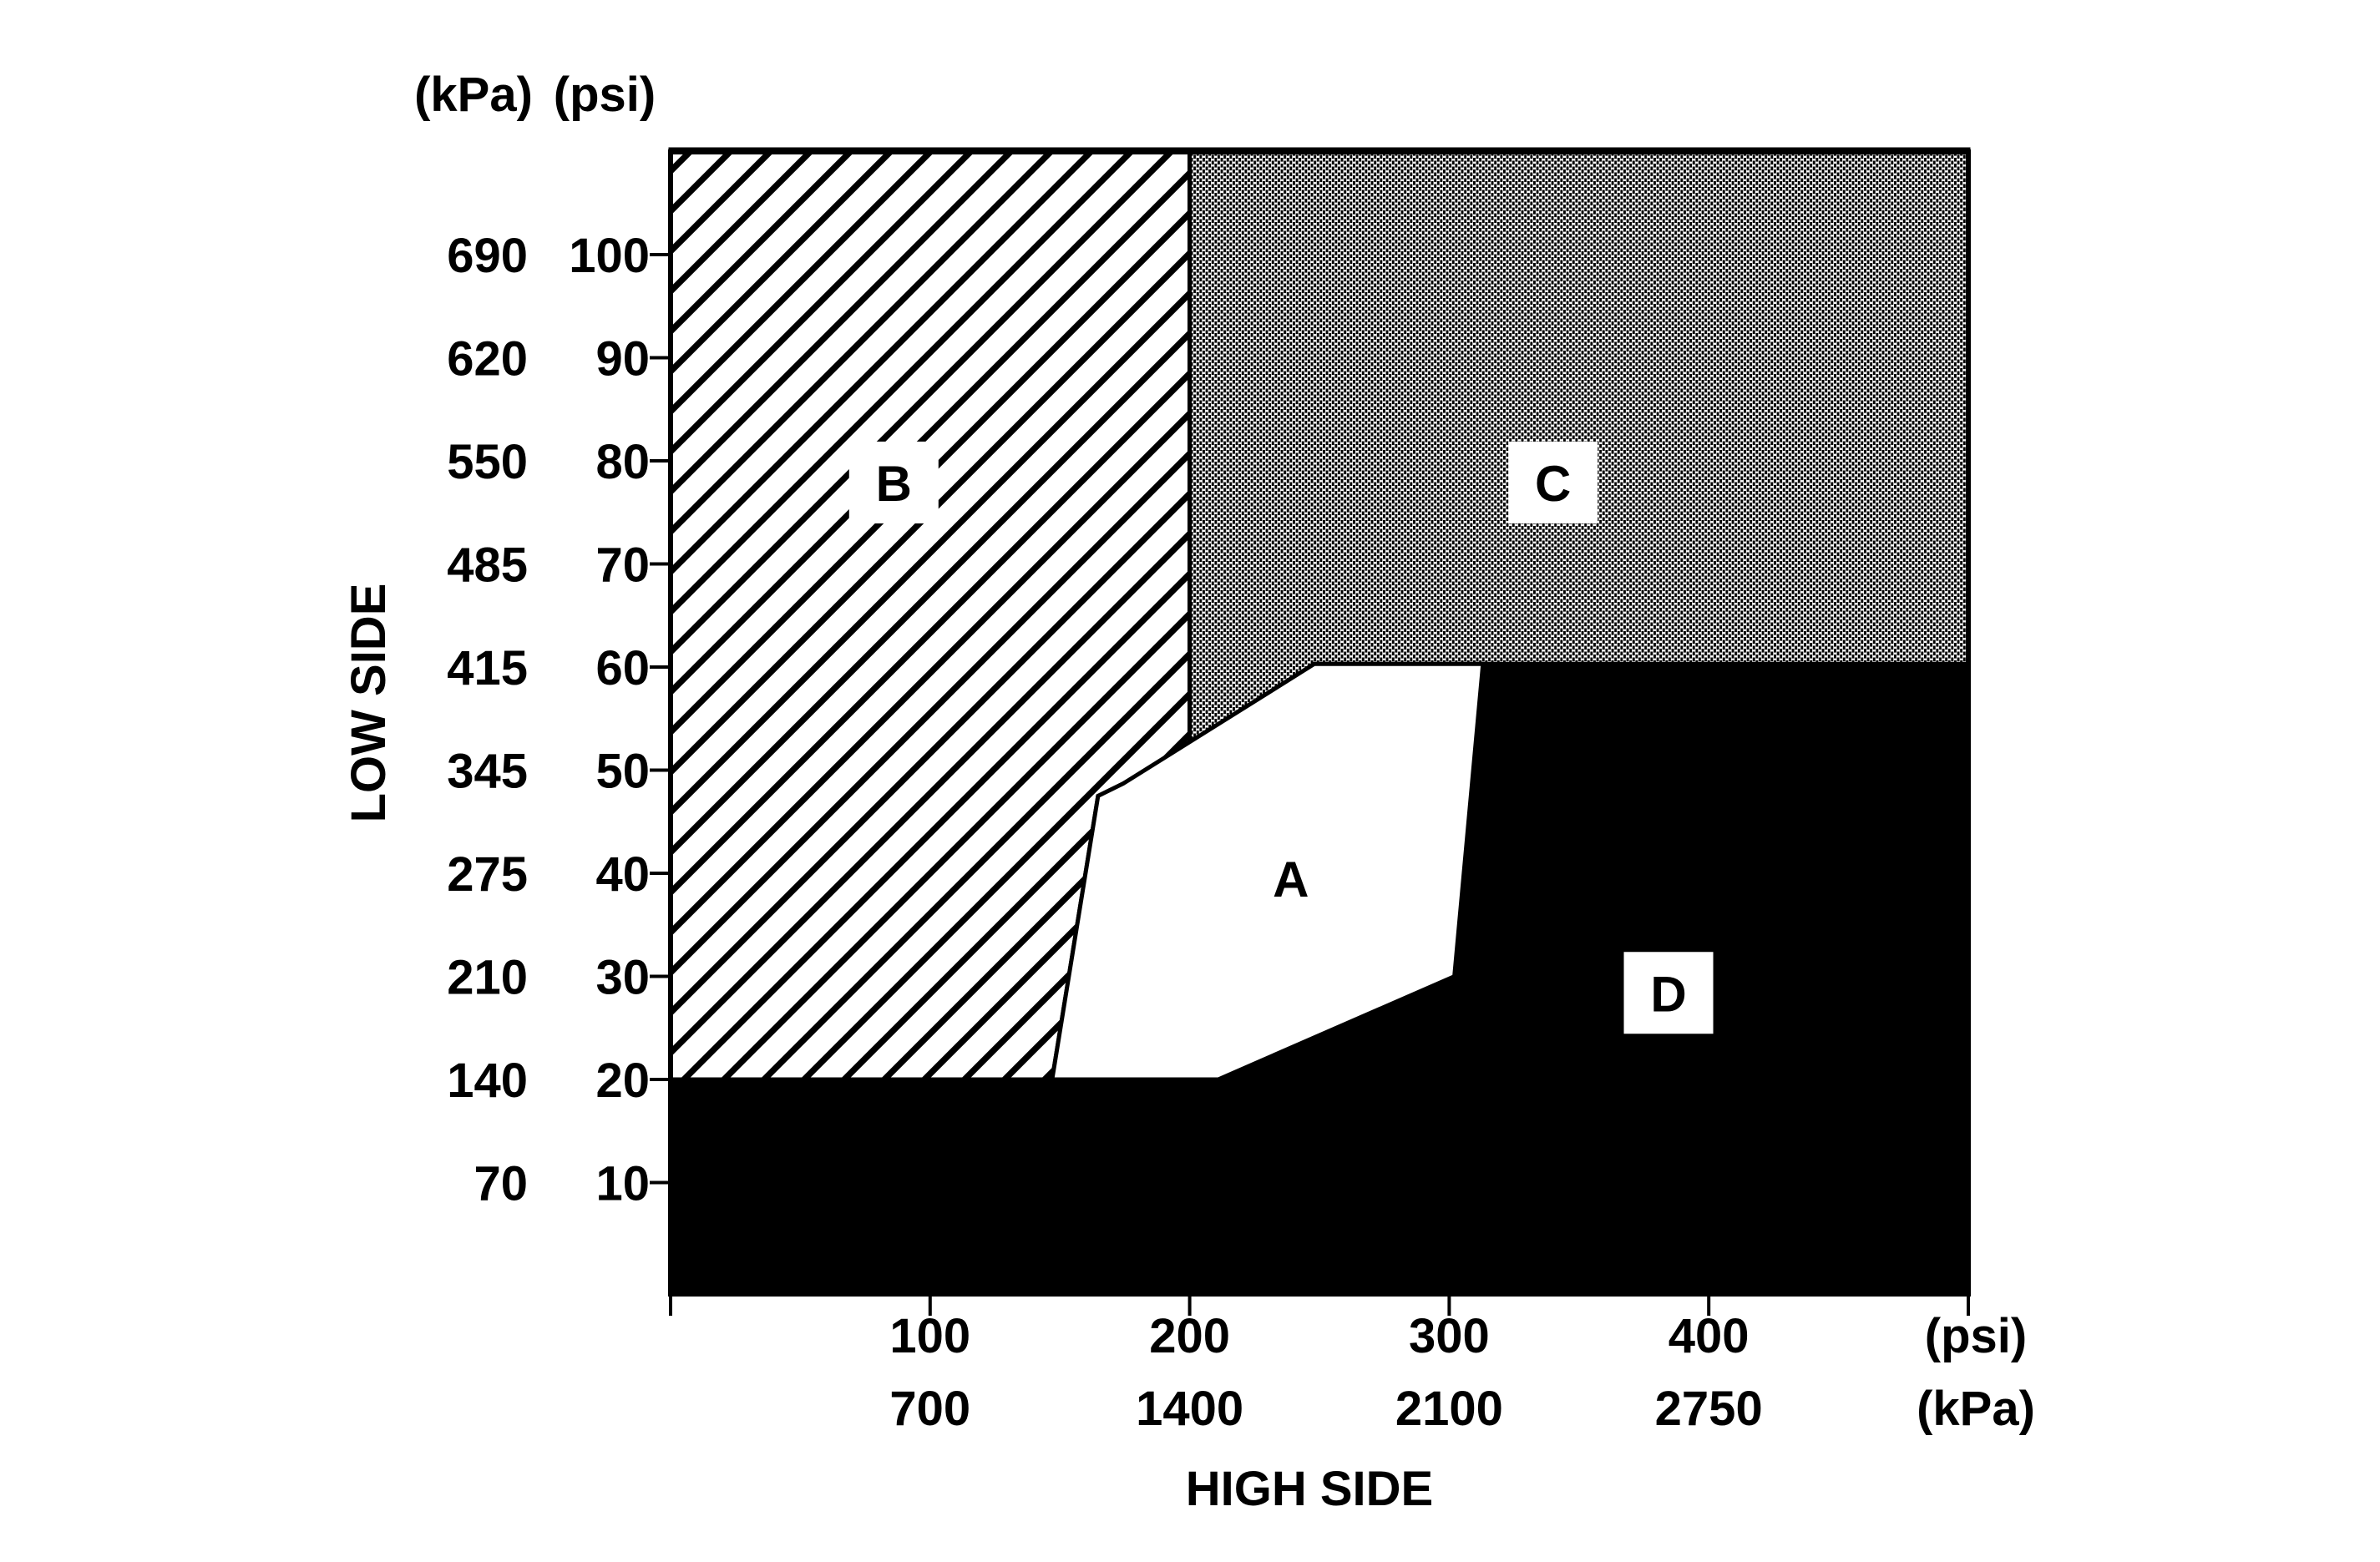  Describe the element at coordinates (1189, 1409) in the screenshot. I see `x-label-kpa-1400: 1400` at that location.